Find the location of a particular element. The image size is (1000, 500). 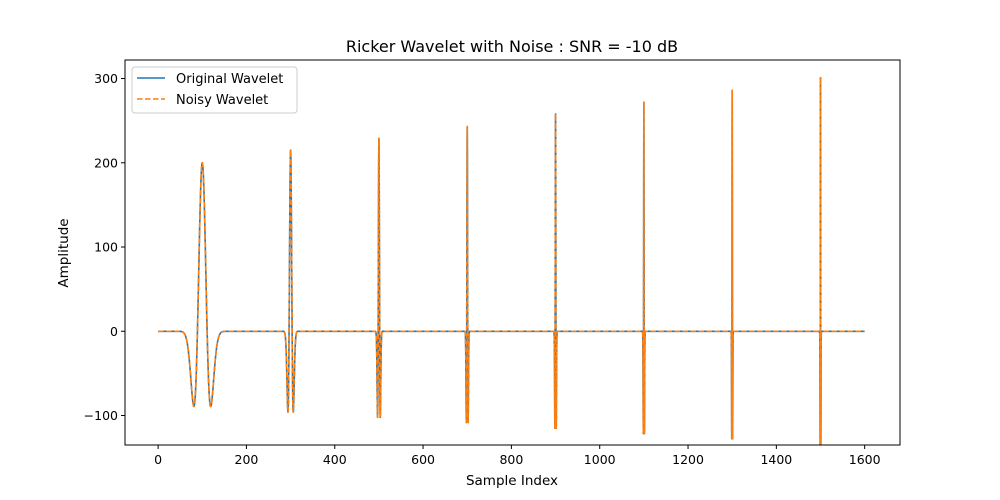

x-tick-label: 0 is located at coordinates (158, 459).